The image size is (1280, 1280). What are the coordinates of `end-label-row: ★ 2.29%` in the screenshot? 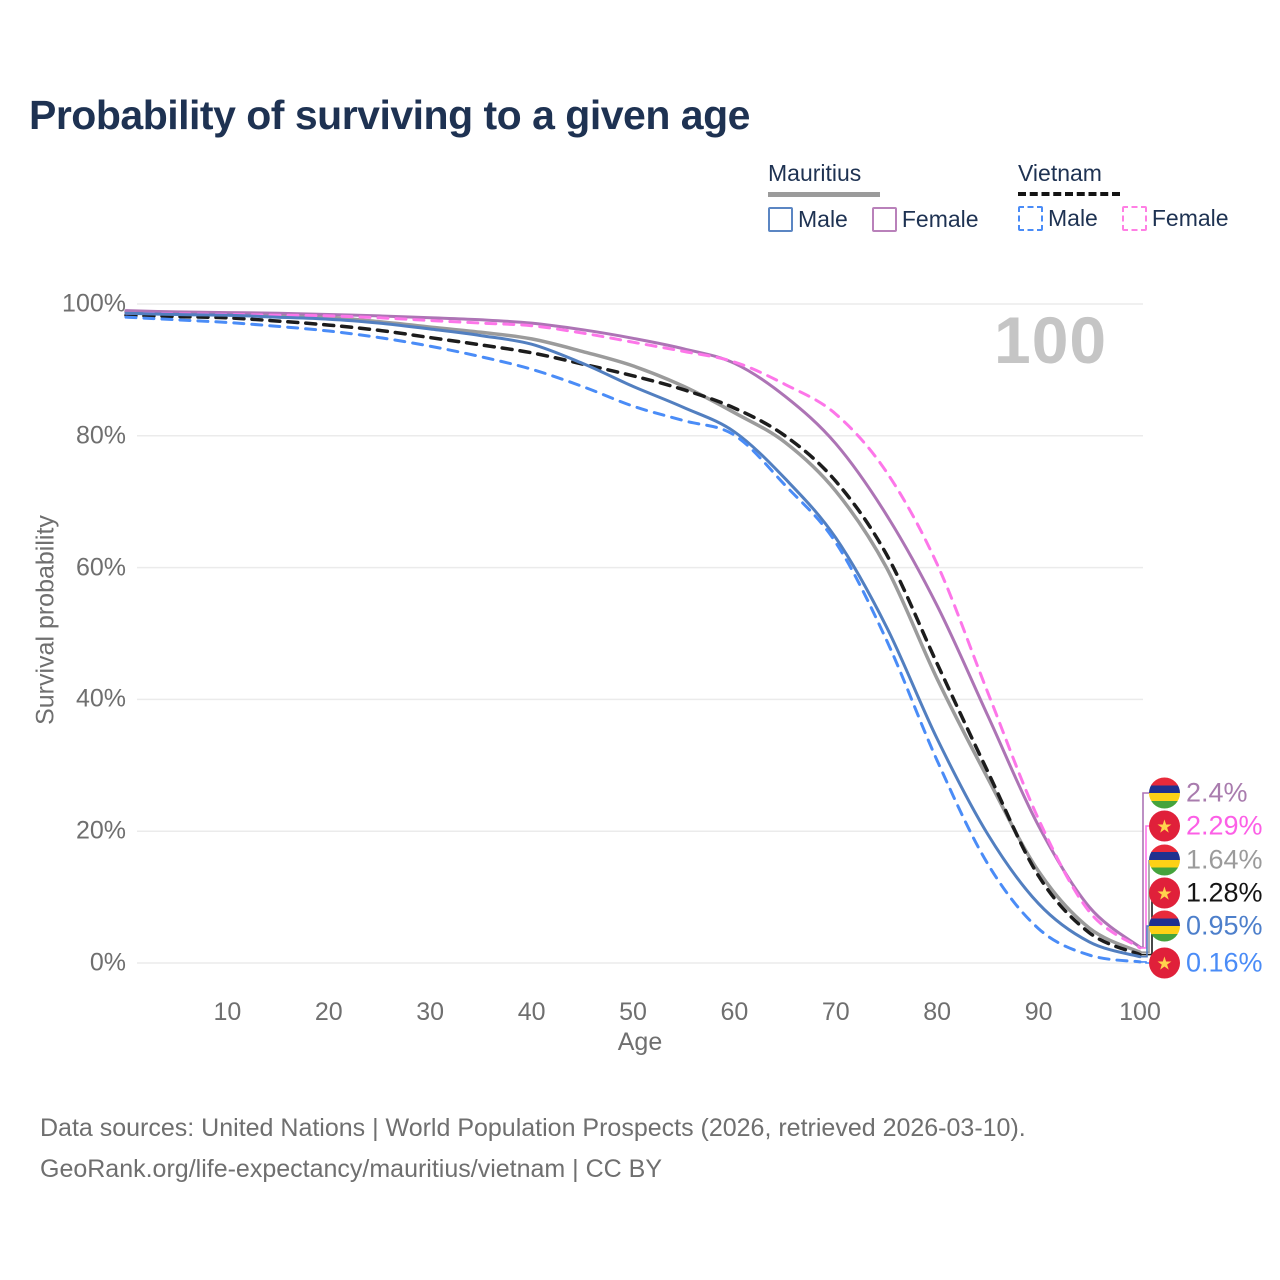 It's located at (1206, 826).